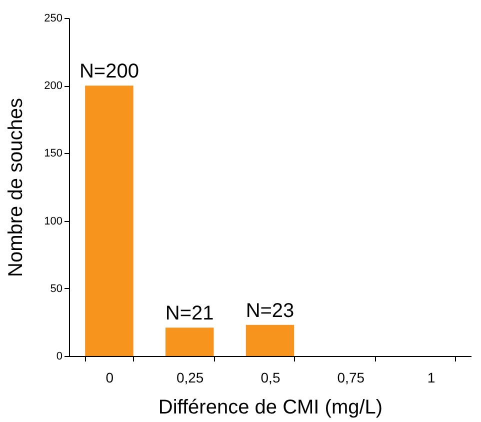 Image resolution: width=481 pixels, height=422 pixels. What do you see at coordinates (53, 18) in the screenshot?
I see `y-tick-label: 250` at bounding box center [53, 18].